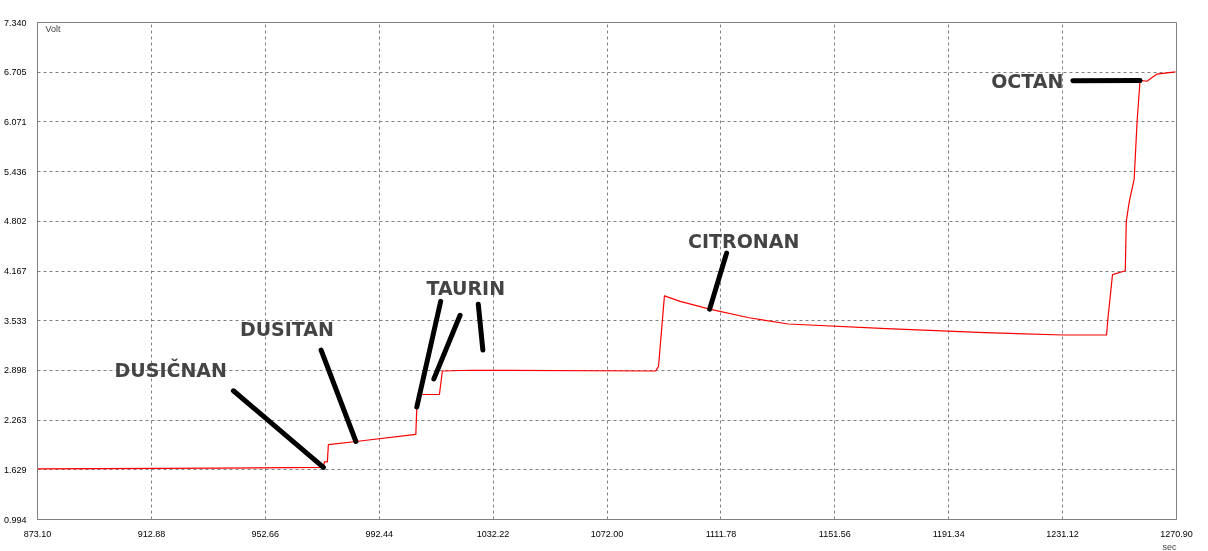 The width and height of the screenshot is (1208, 551). I want to click on x-tick-label: 1111.78, so click(721, 533).